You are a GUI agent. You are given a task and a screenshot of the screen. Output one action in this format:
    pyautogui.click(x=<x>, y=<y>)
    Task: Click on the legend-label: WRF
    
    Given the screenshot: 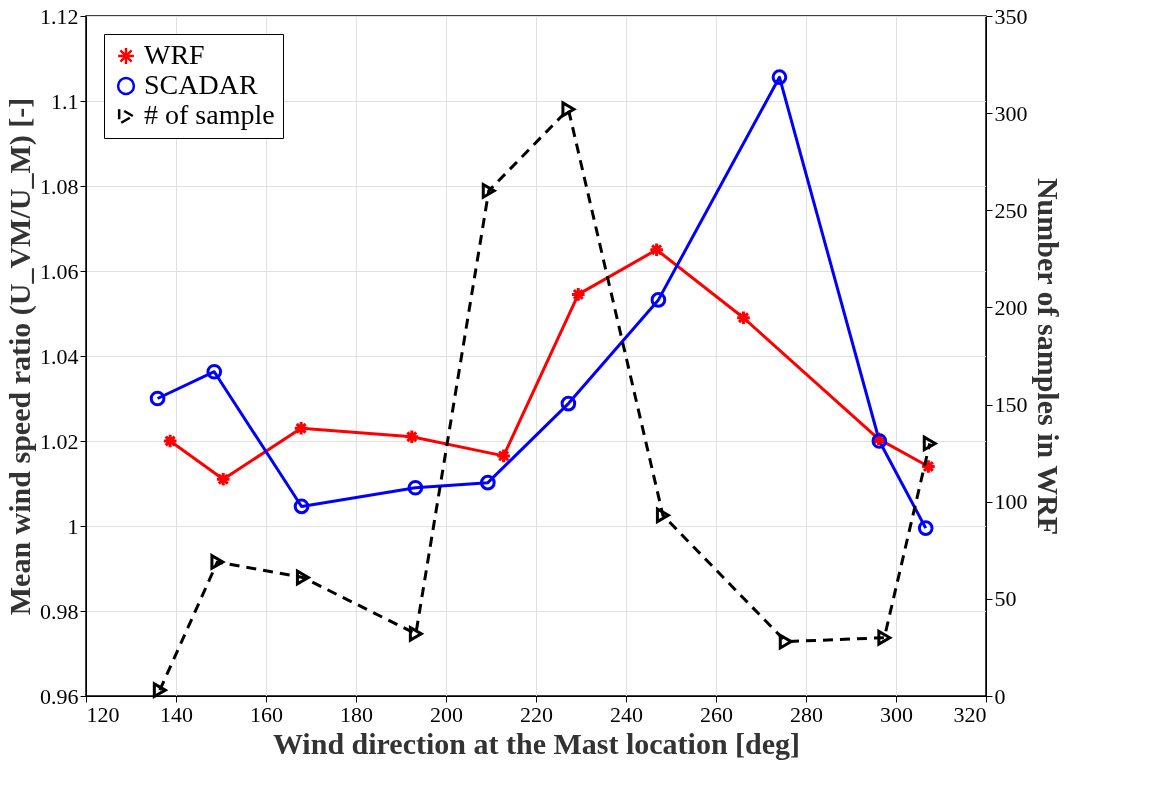 What is the action you would take?
    pyautogui.click(x=174, y=54)
    